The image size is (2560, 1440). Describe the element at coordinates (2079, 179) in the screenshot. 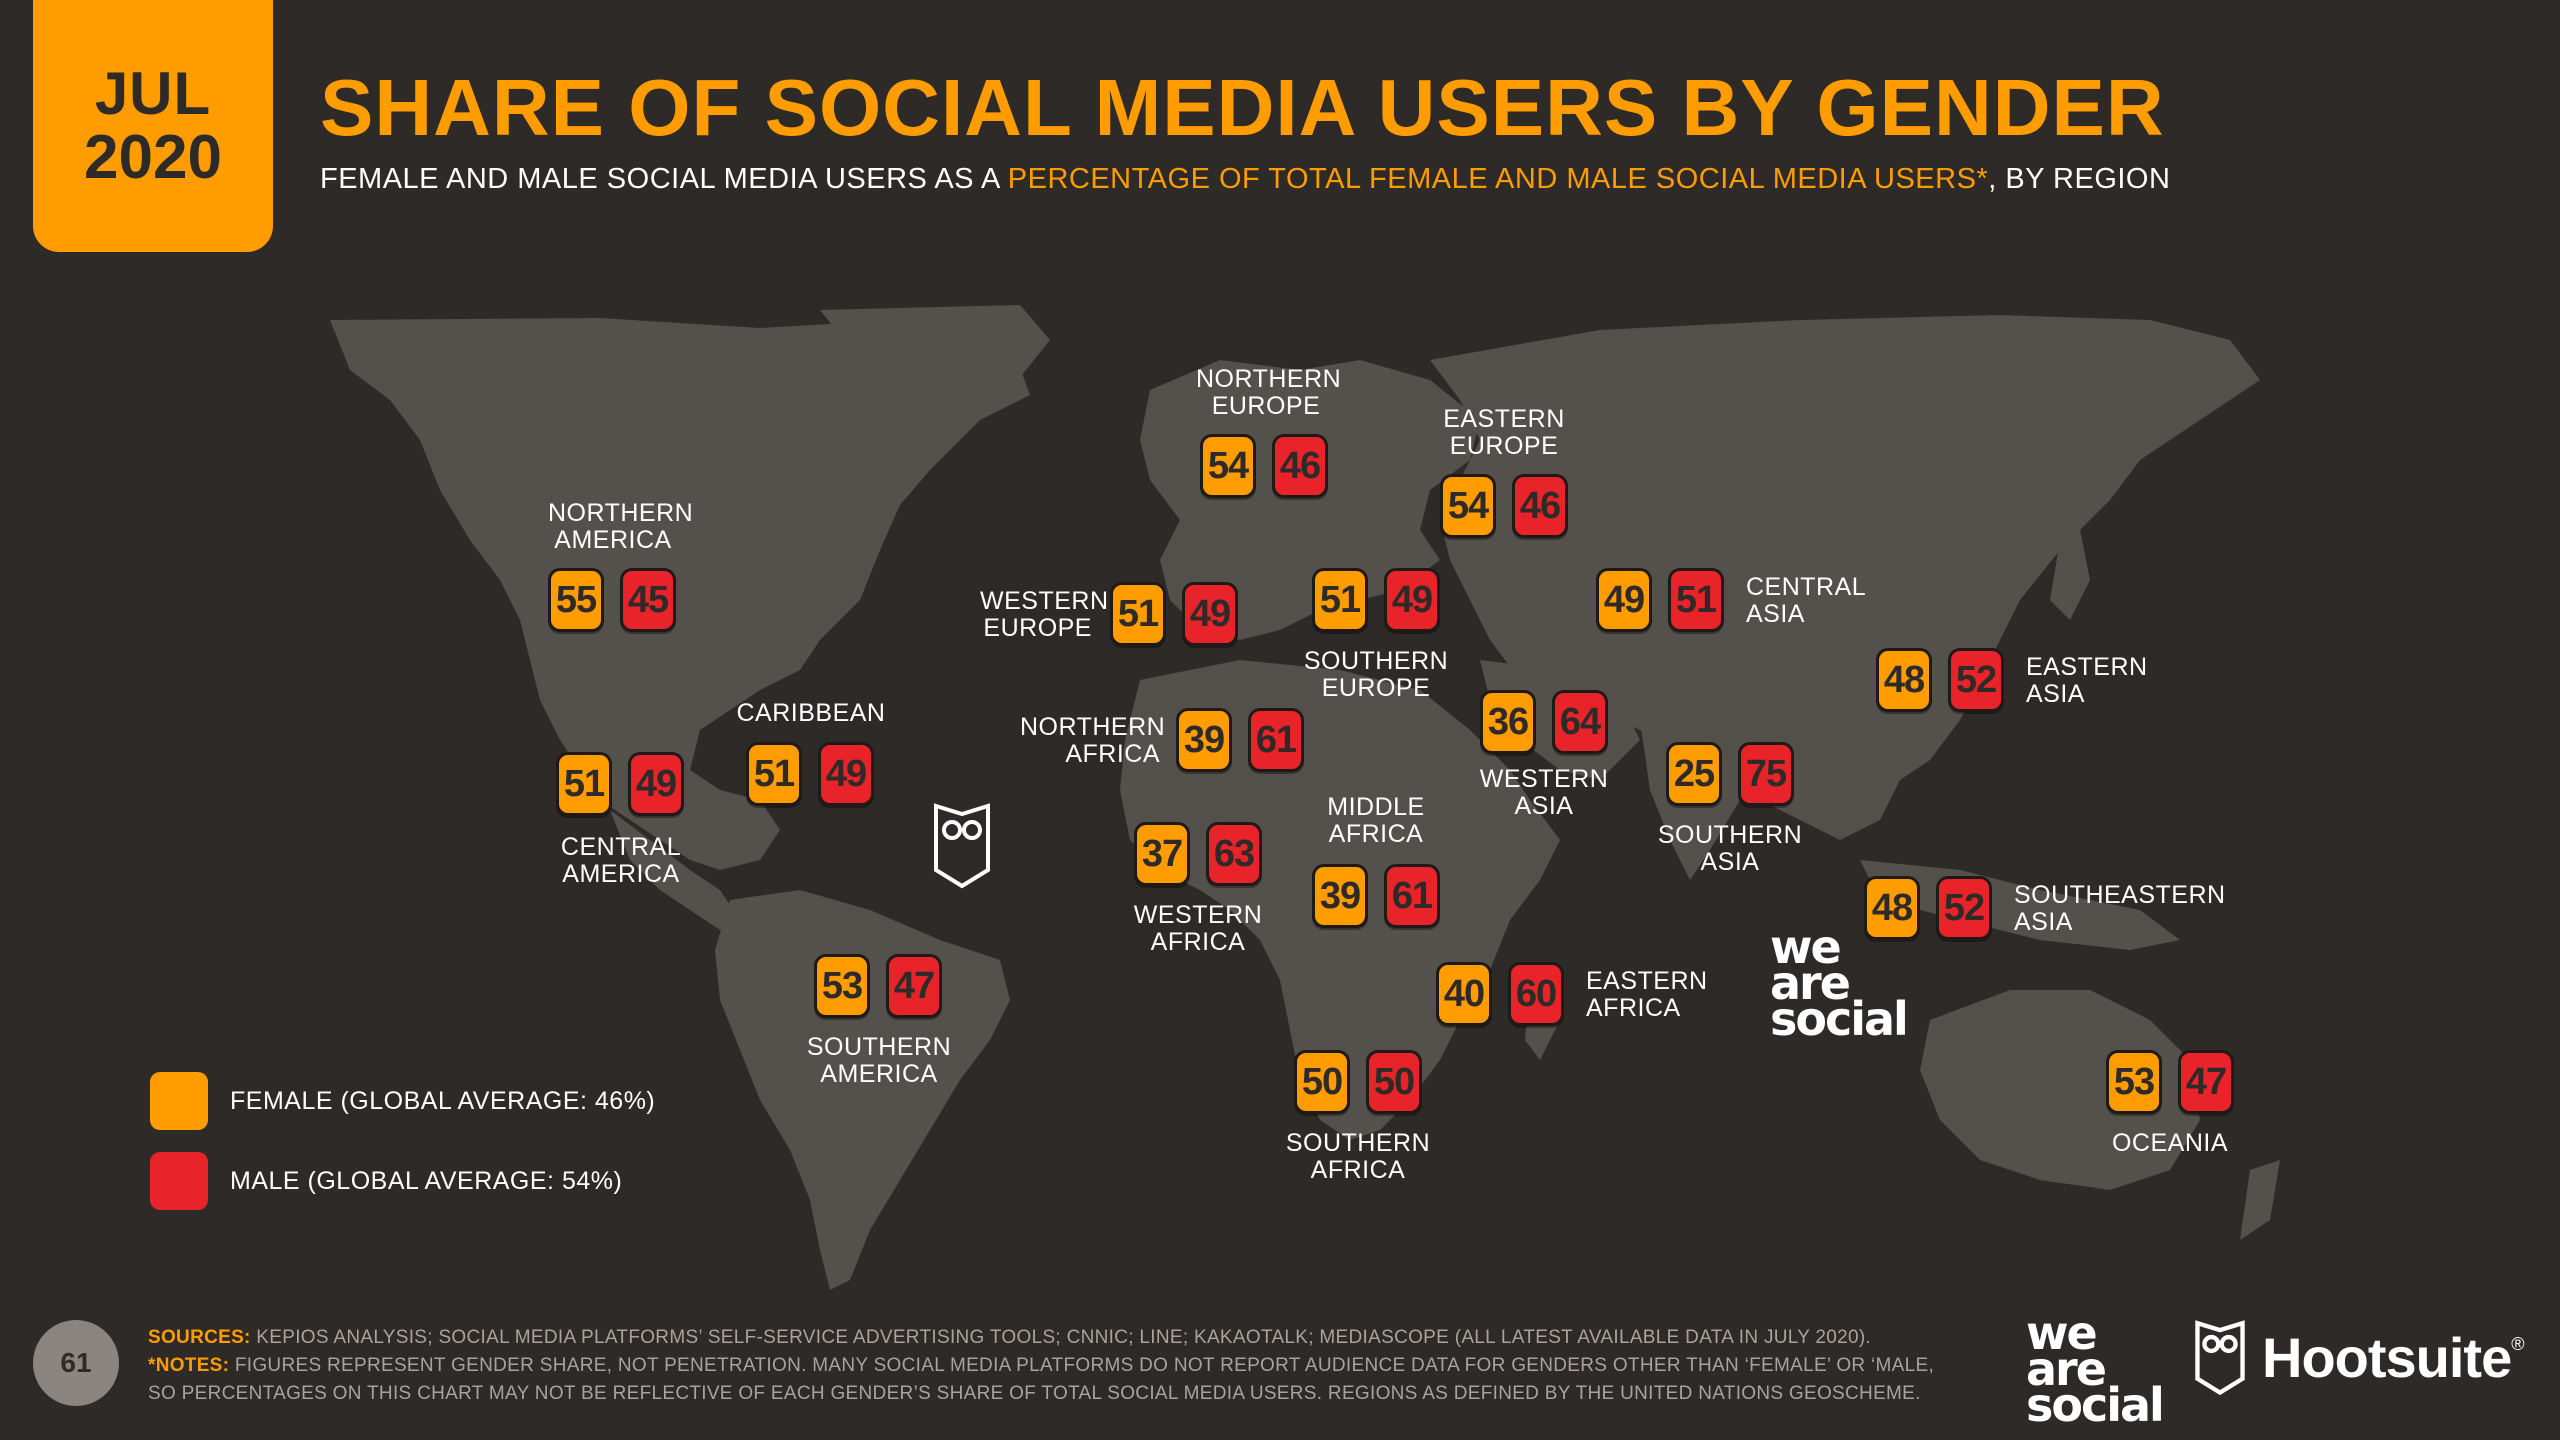

I see `subtitle-part2: , BY REGION` at that location.